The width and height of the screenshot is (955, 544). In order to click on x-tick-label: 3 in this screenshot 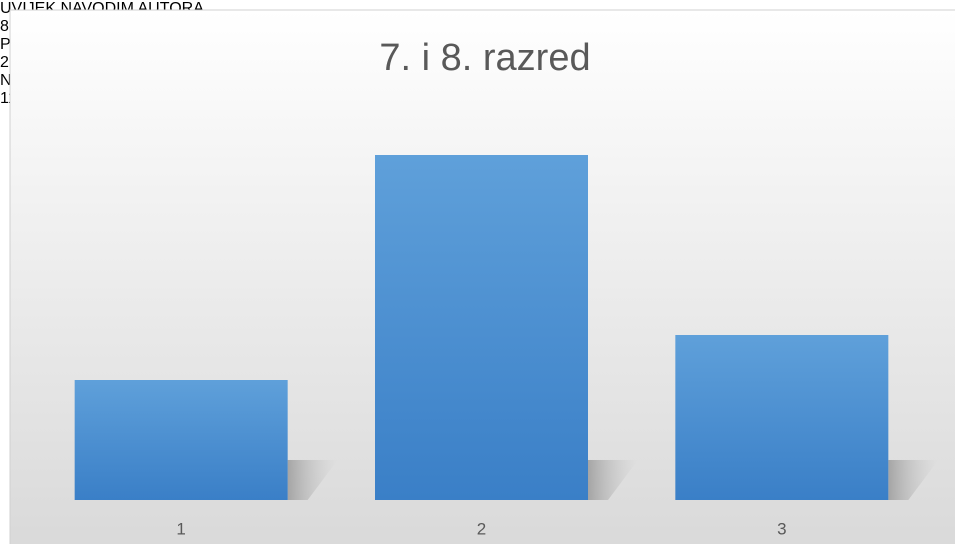, I will do `click(781, 528)`.